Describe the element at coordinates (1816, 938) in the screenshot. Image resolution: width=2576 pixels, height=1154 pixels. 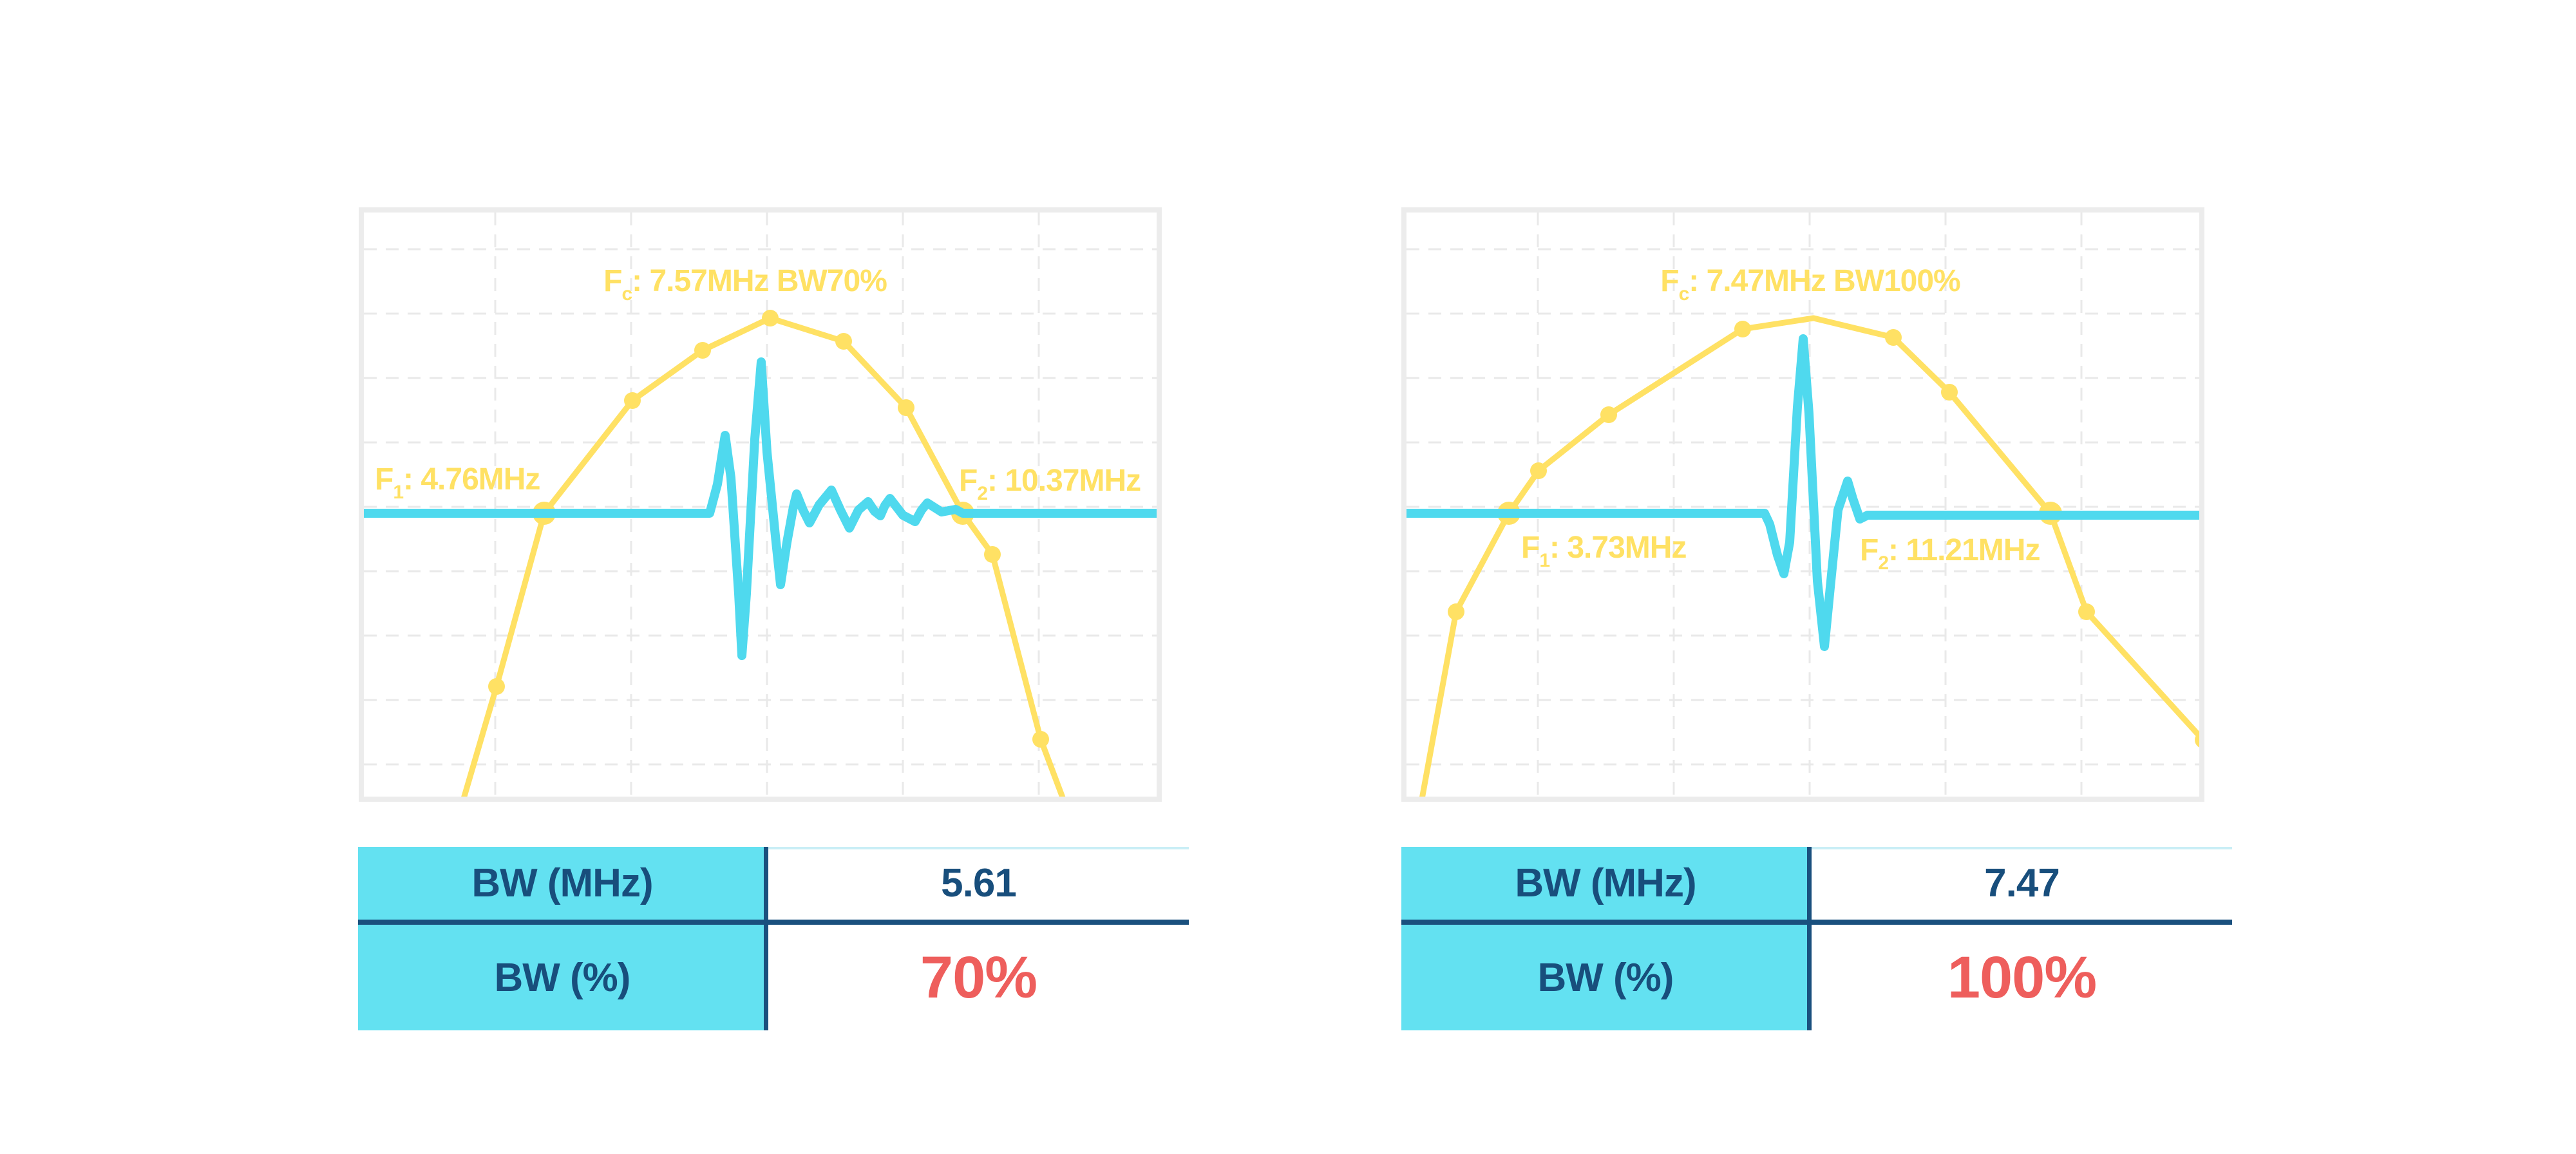
I see `bandwidth-table-bw100: BW (MHz) 7.47 BW (%) 100%` at that location.